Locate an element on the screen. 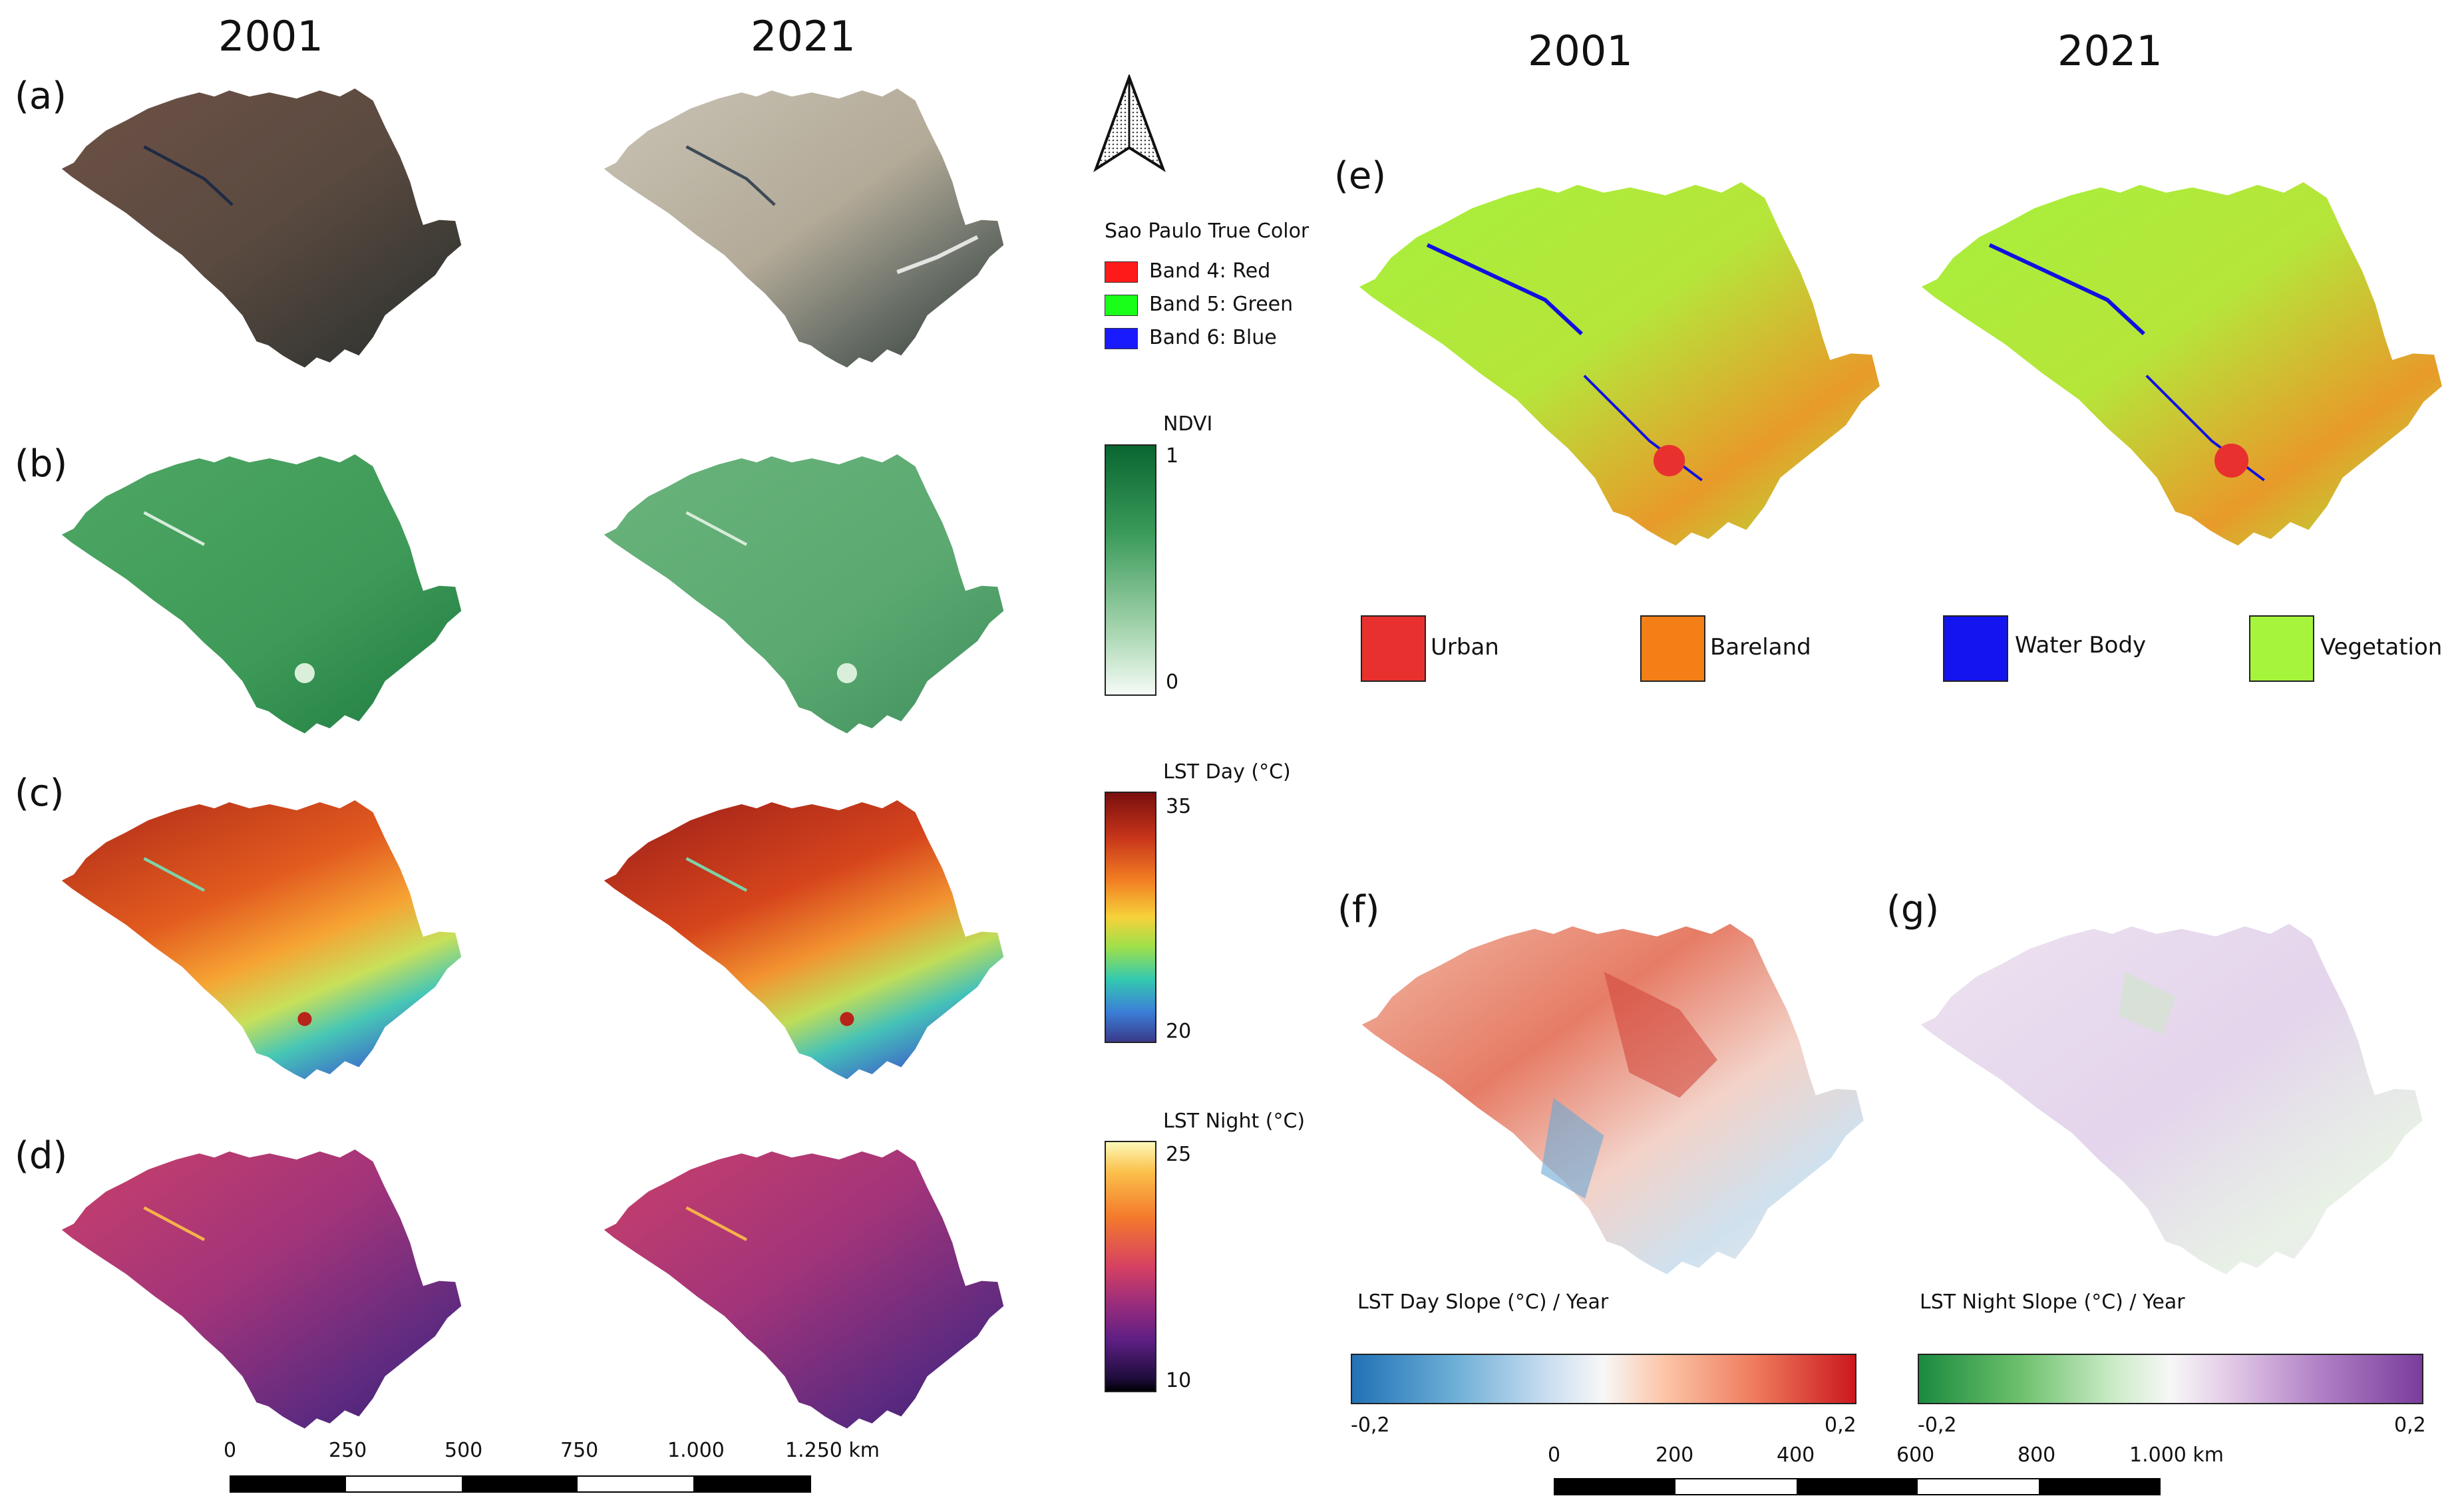 The height and width of the screenshot is (1512, 2456). legend-band-green: Band 5: Green is located at coordinates (1221, 304).